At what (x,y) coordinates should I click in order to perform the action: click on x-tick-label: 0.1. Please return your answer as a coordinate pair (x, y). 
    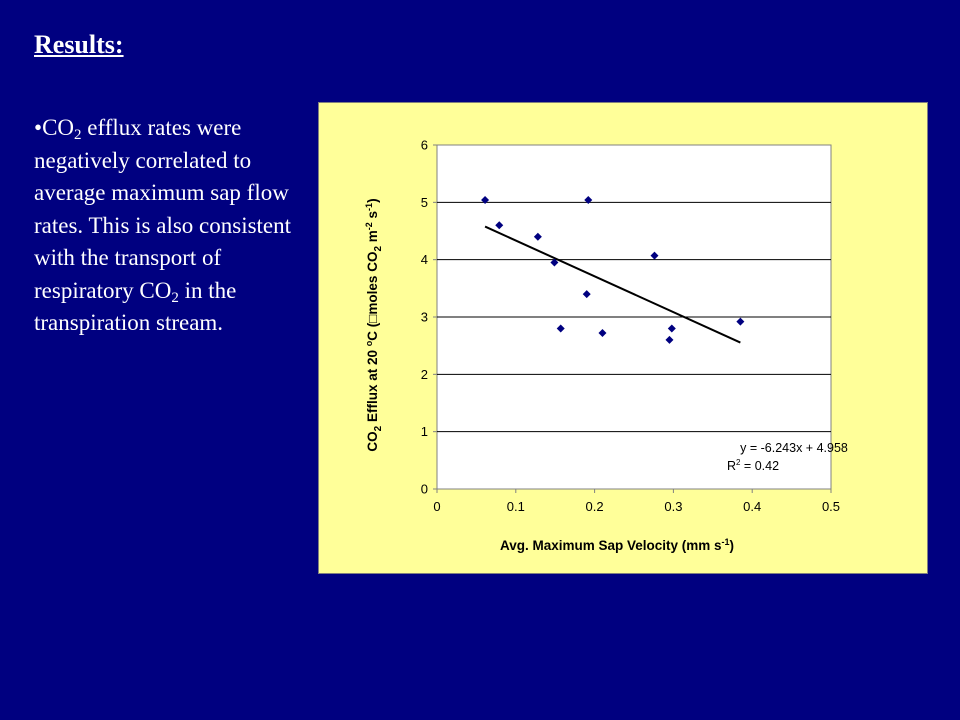
    Looking at the image, I should click on (516, 506).